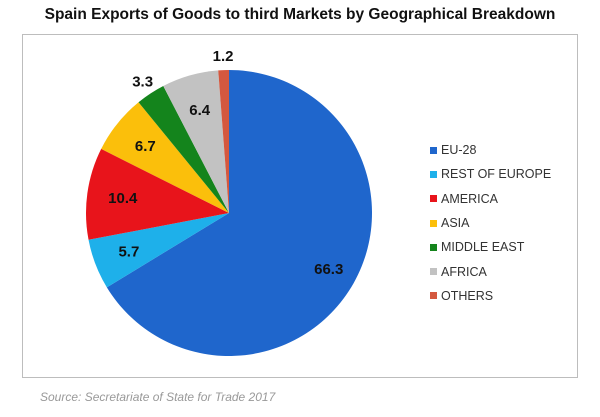  I want to click on data-label: 6.7, so click(145, 146).